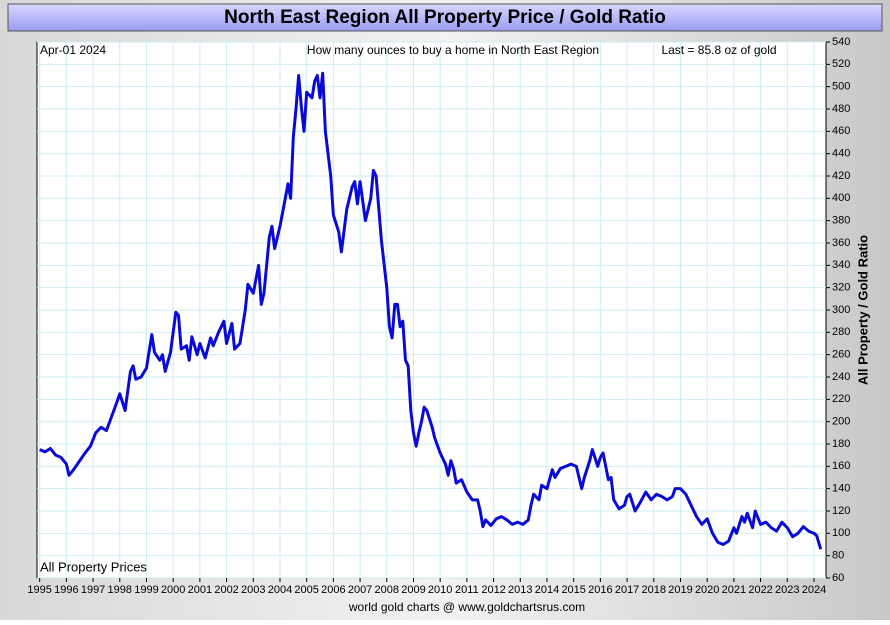 The image size is (890, 625). I want to click on x-tick-label: 2020, so click(707, 590).